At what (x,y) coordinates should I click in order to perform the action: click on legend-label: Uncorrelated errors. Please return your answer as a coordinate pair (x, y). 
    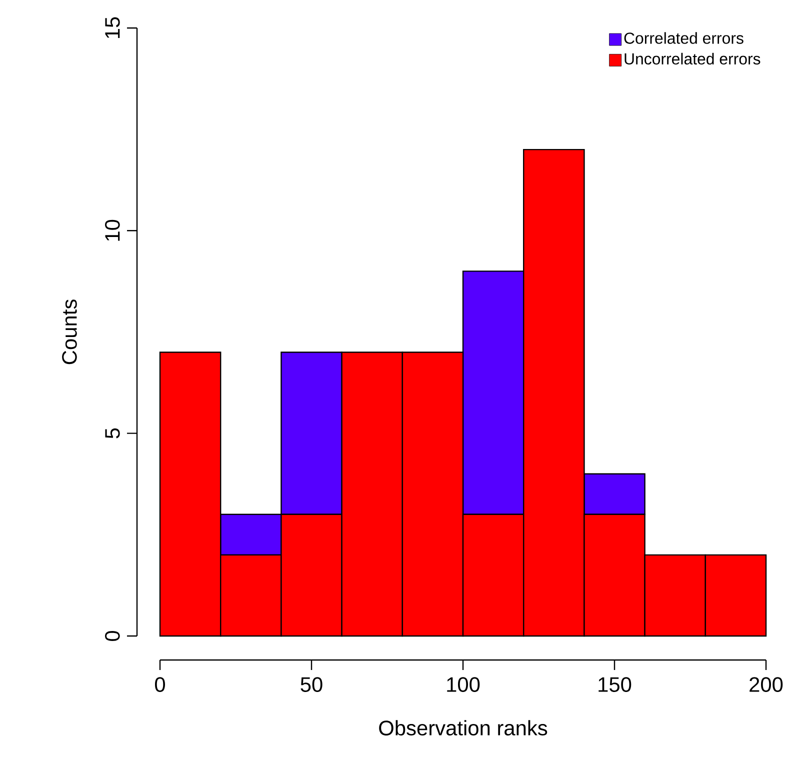
    Looking at the image, I should click on (692, 58).